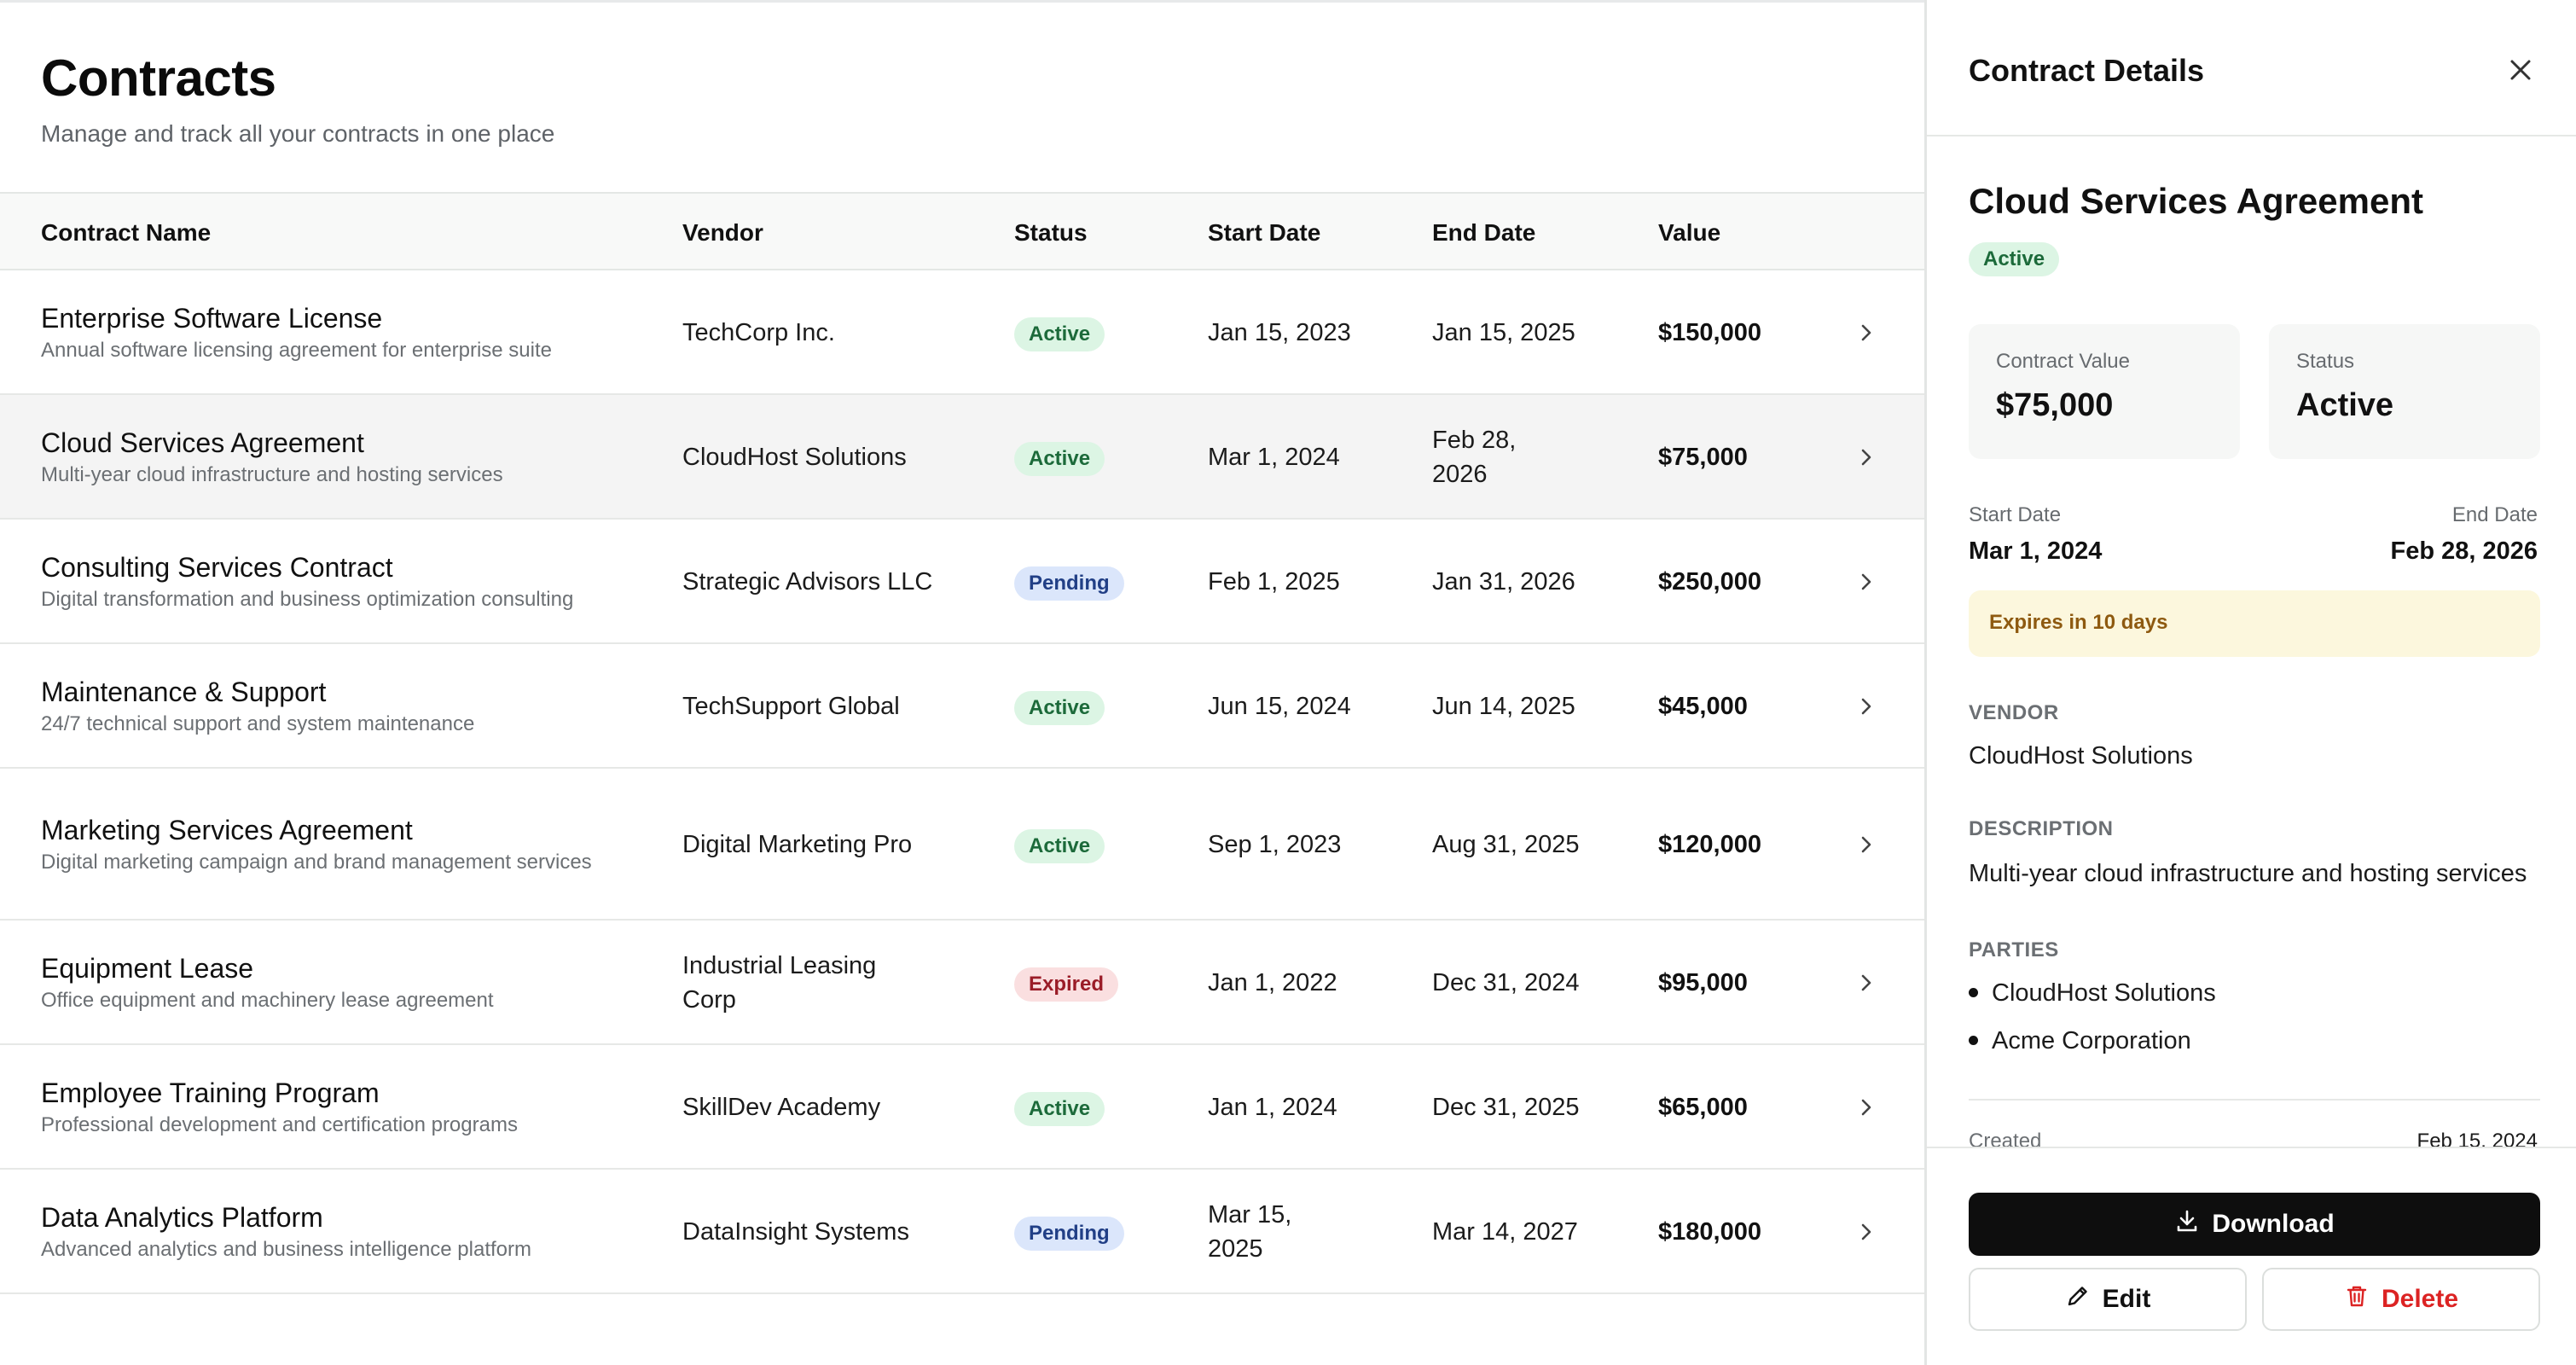 Image resolution: width=2576 pixels, height=1365 pixels. What do you see at coordinates (1274, 582) in the screenshot?
I see `start-date-cell: Feb 1, 2025` at bounding box center [1274, 582].